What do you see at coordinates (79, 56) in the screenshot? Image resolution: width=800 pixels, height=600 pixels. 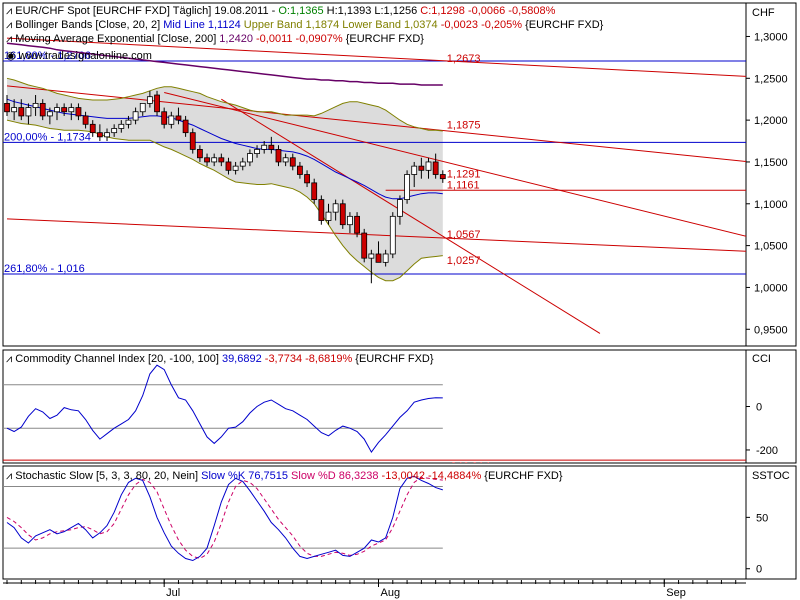 I see `website-label: ◉ www.tradesignalonline.com` at bounding box center [79, 56].